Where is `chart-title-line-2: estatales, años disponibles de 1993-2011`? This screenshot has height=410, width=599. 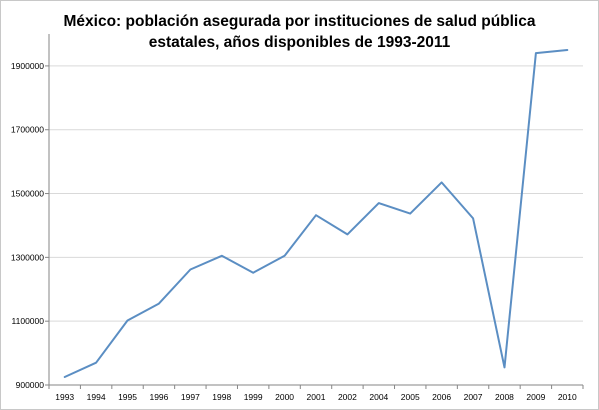 chart-title-line-2: estatales, años disponibles de 1993-2011 is located at coordinates (299, 42).